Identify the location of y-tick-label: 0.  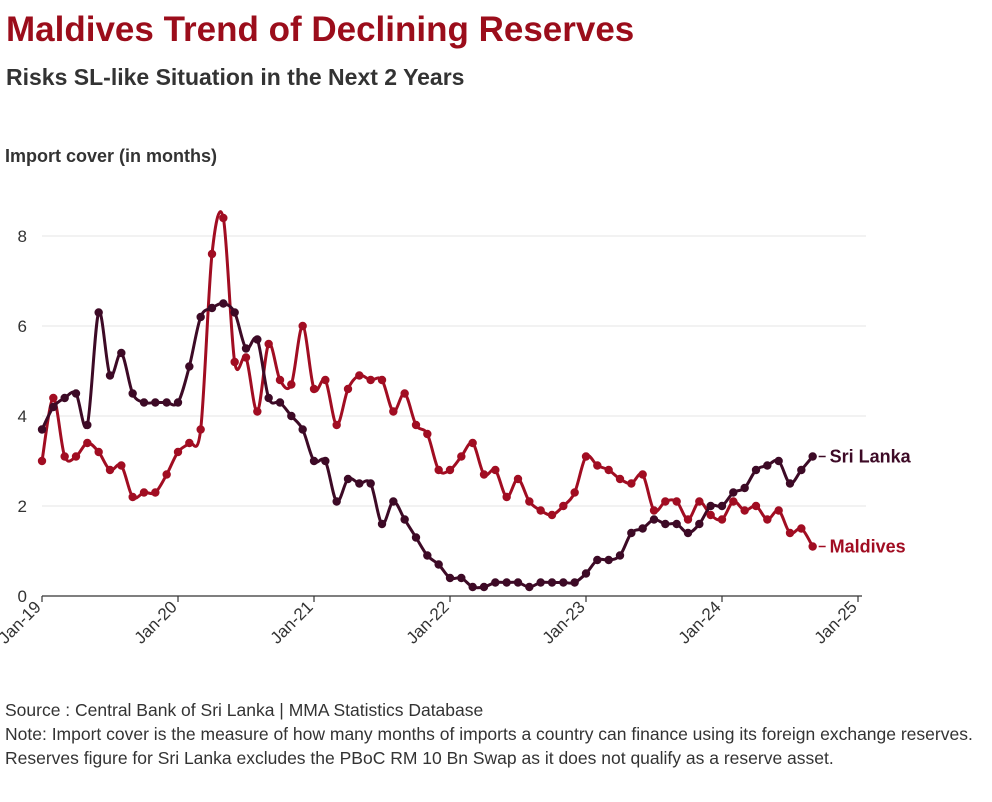
(22, 596).